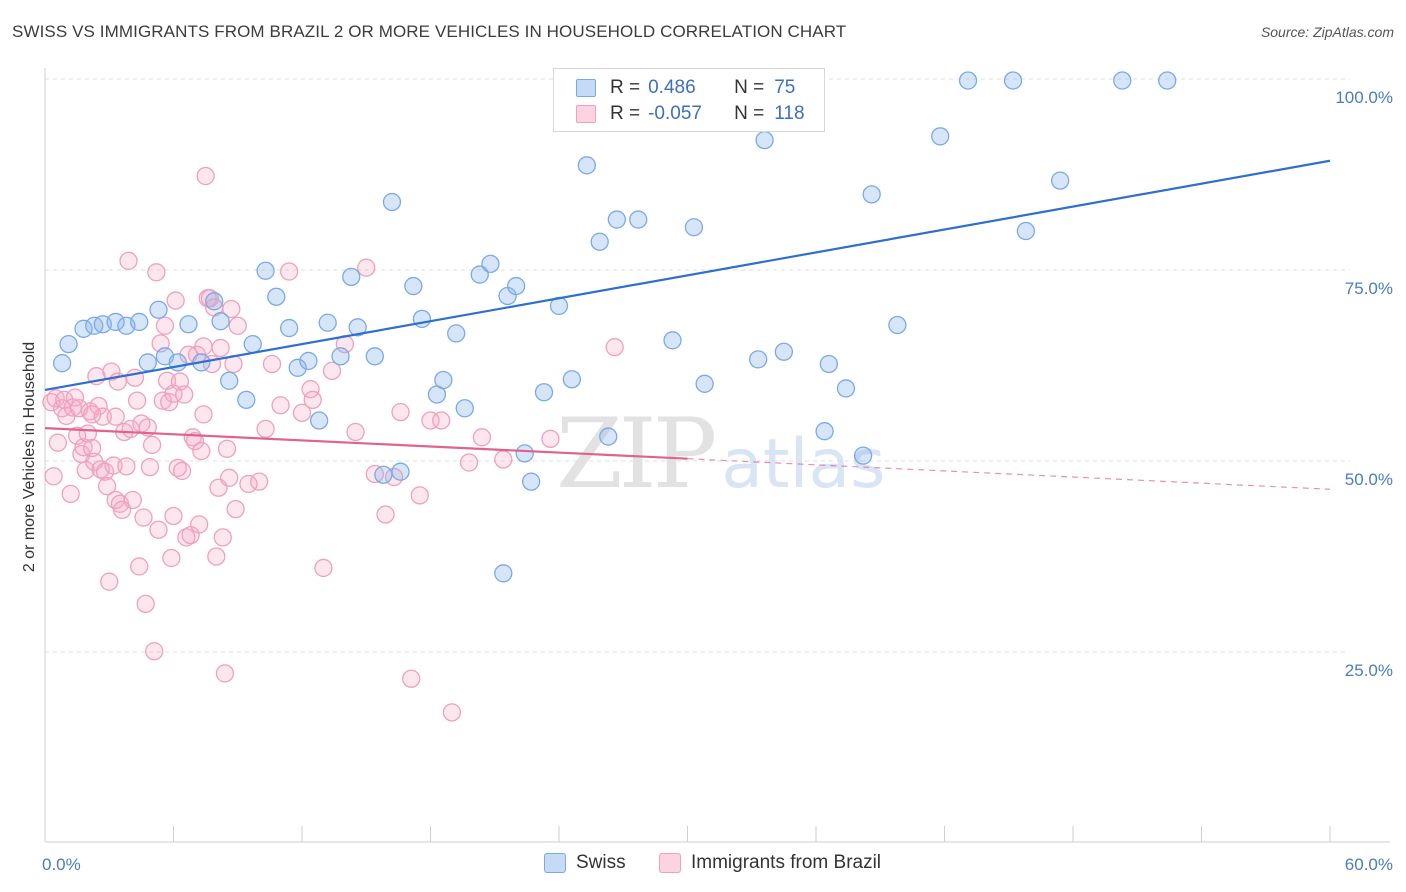 This screenshot has width=1406, height=892. I want to click on swiss-r-value: 0.486, so click(672, 87).